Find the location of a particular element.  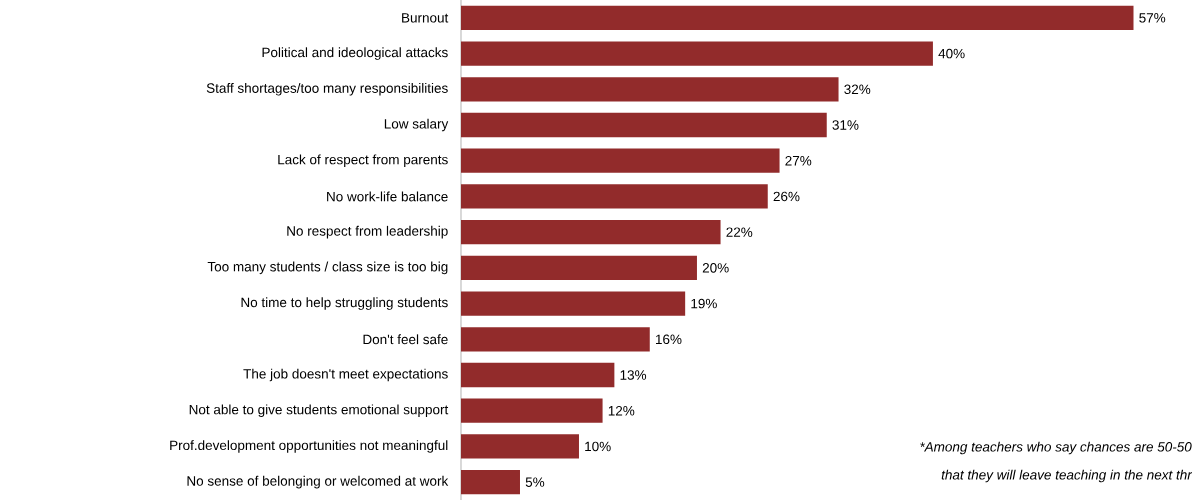

data-label: 10% is located at coordinates (598, 446).